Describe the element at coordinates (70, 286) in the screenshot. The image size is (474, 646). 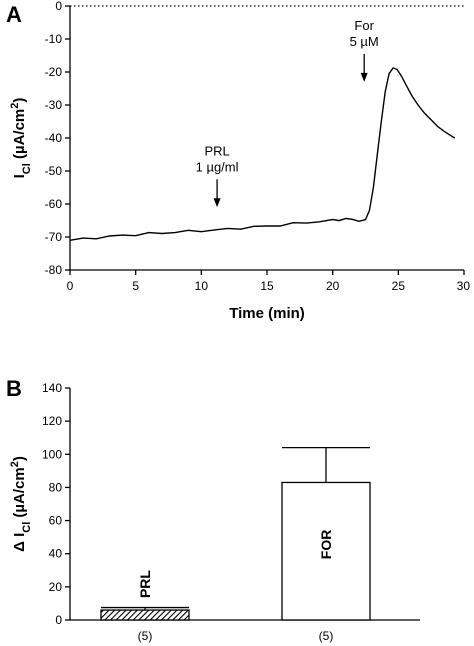
I see `panel-a-x-tick-label: 0` at that location.